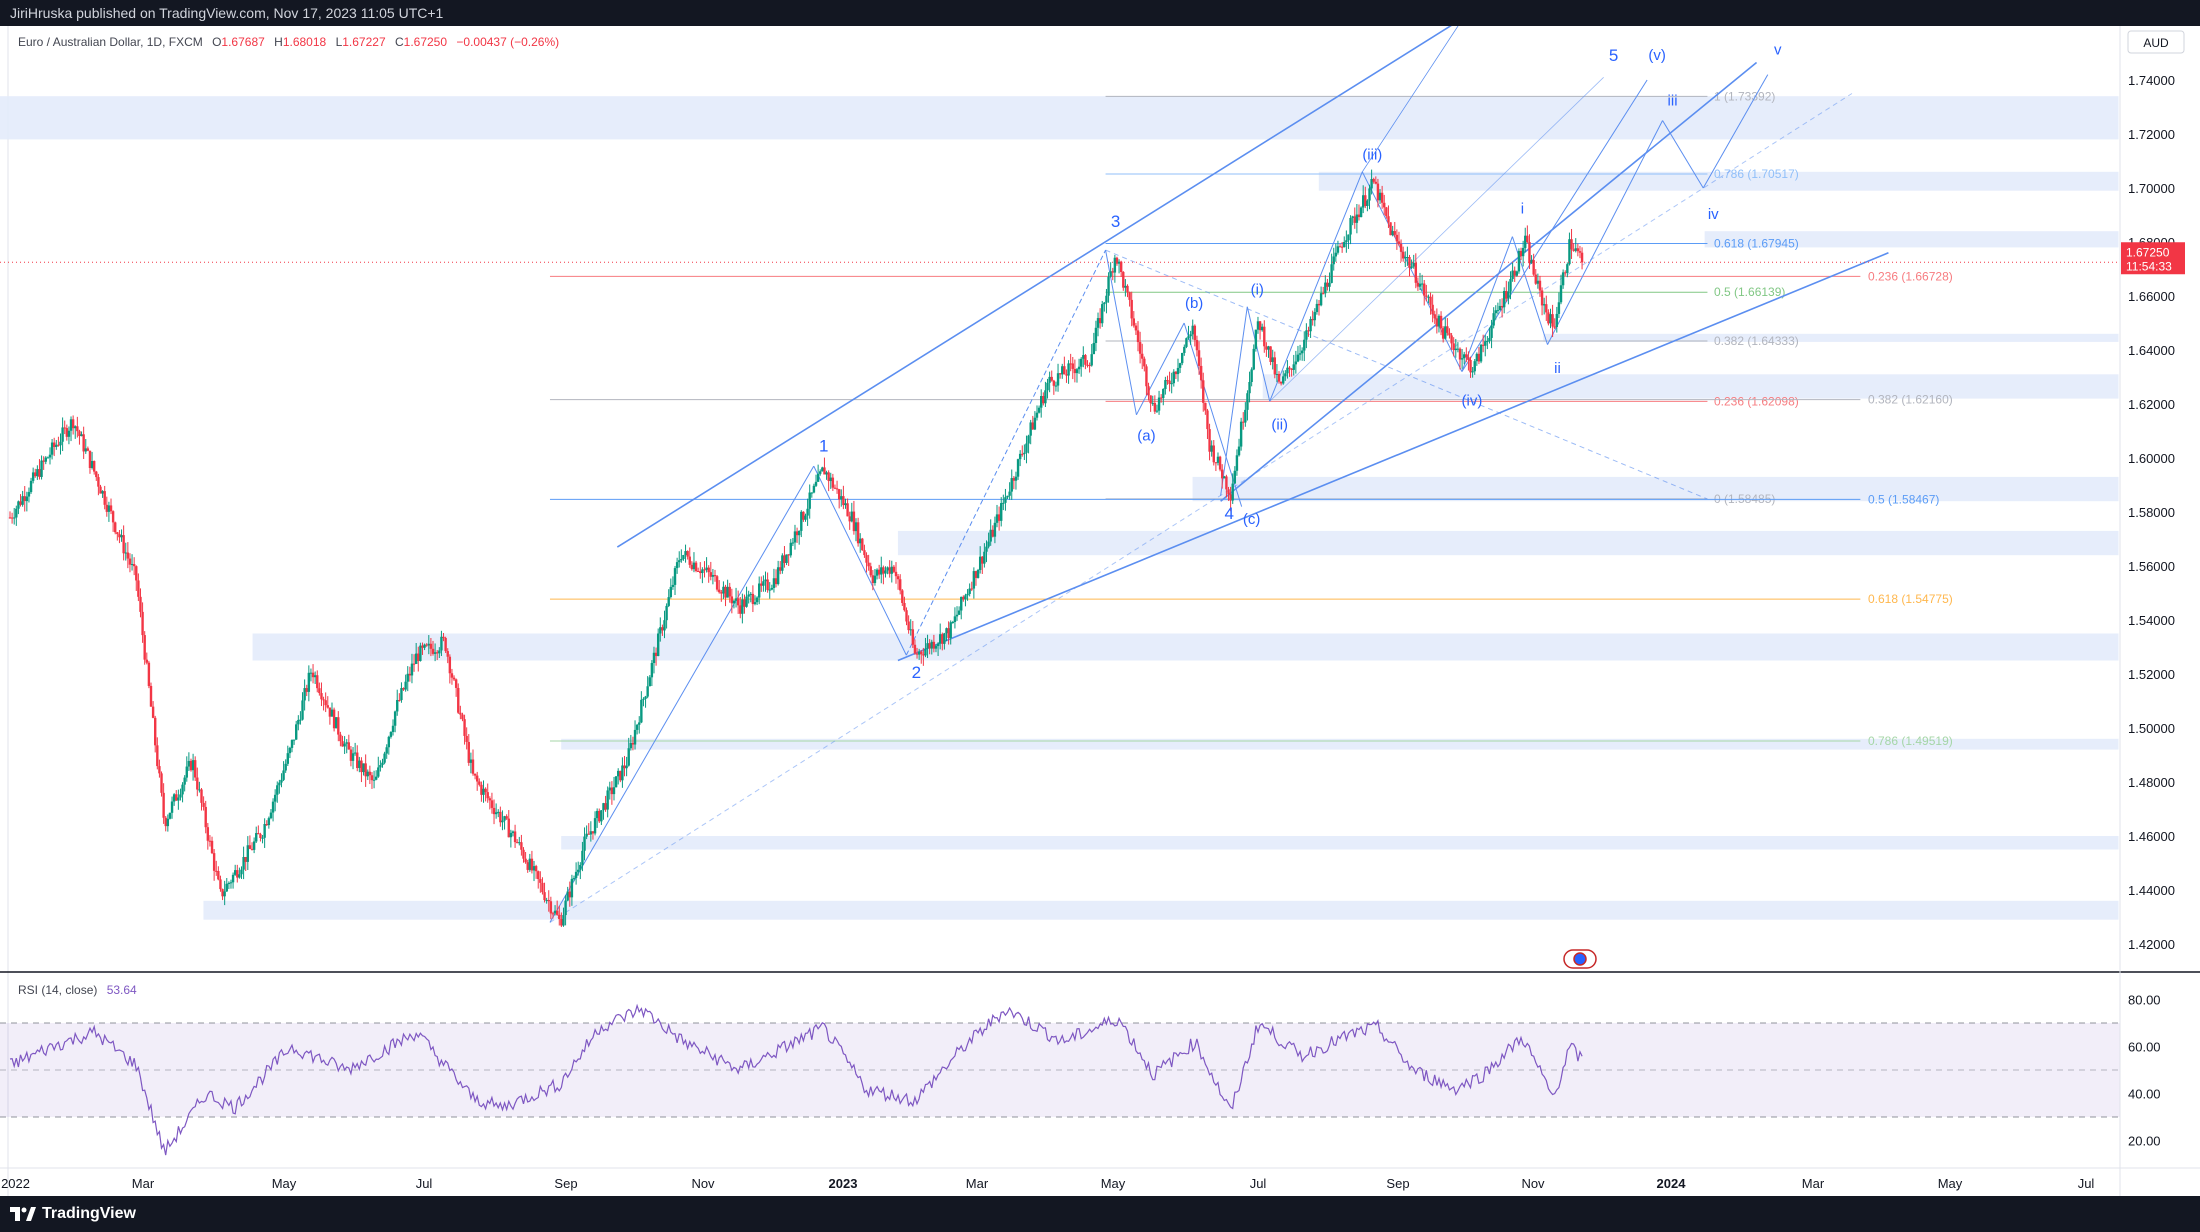 The image size is (2200, 1232). Describe the element at coordinates (1557, 368) in the screenshot. I see `wave-label: ii` at that location.